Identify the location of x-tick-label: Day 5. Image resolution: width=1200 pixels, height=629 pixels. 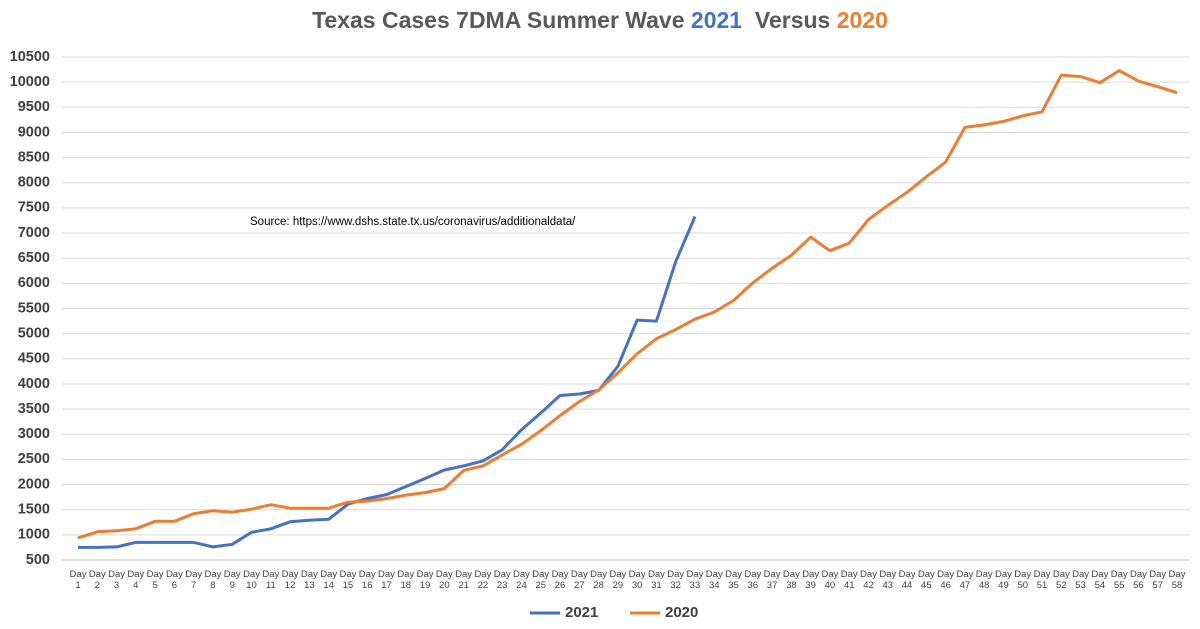
(155, 580).